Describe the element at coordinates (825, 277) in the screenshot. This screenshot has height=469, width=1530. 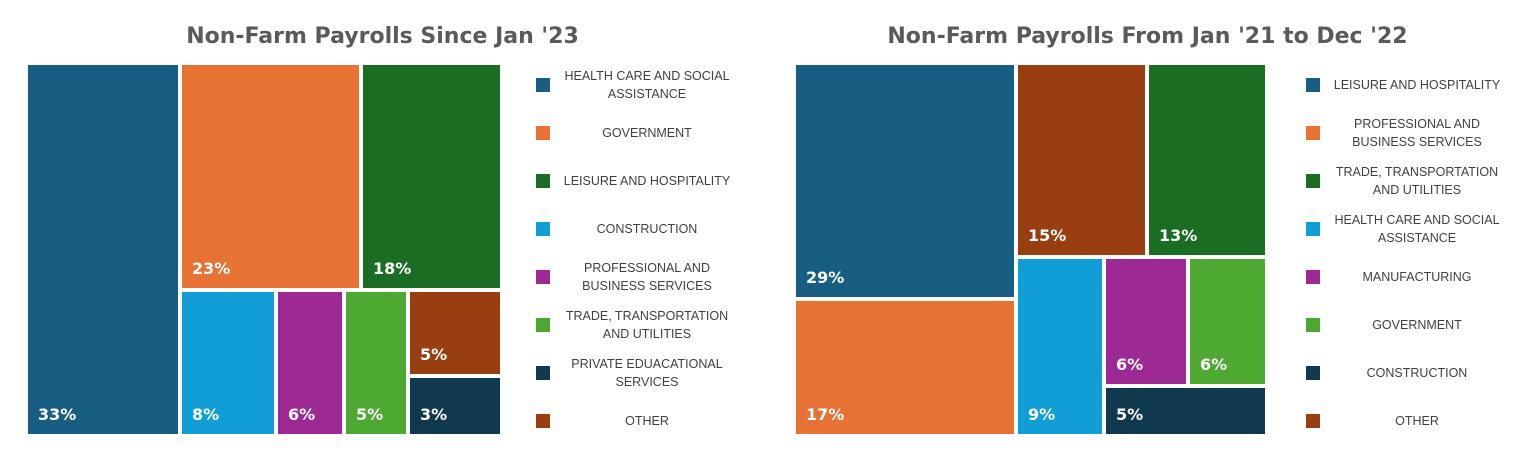
I see `data-label: 29%` at that location.